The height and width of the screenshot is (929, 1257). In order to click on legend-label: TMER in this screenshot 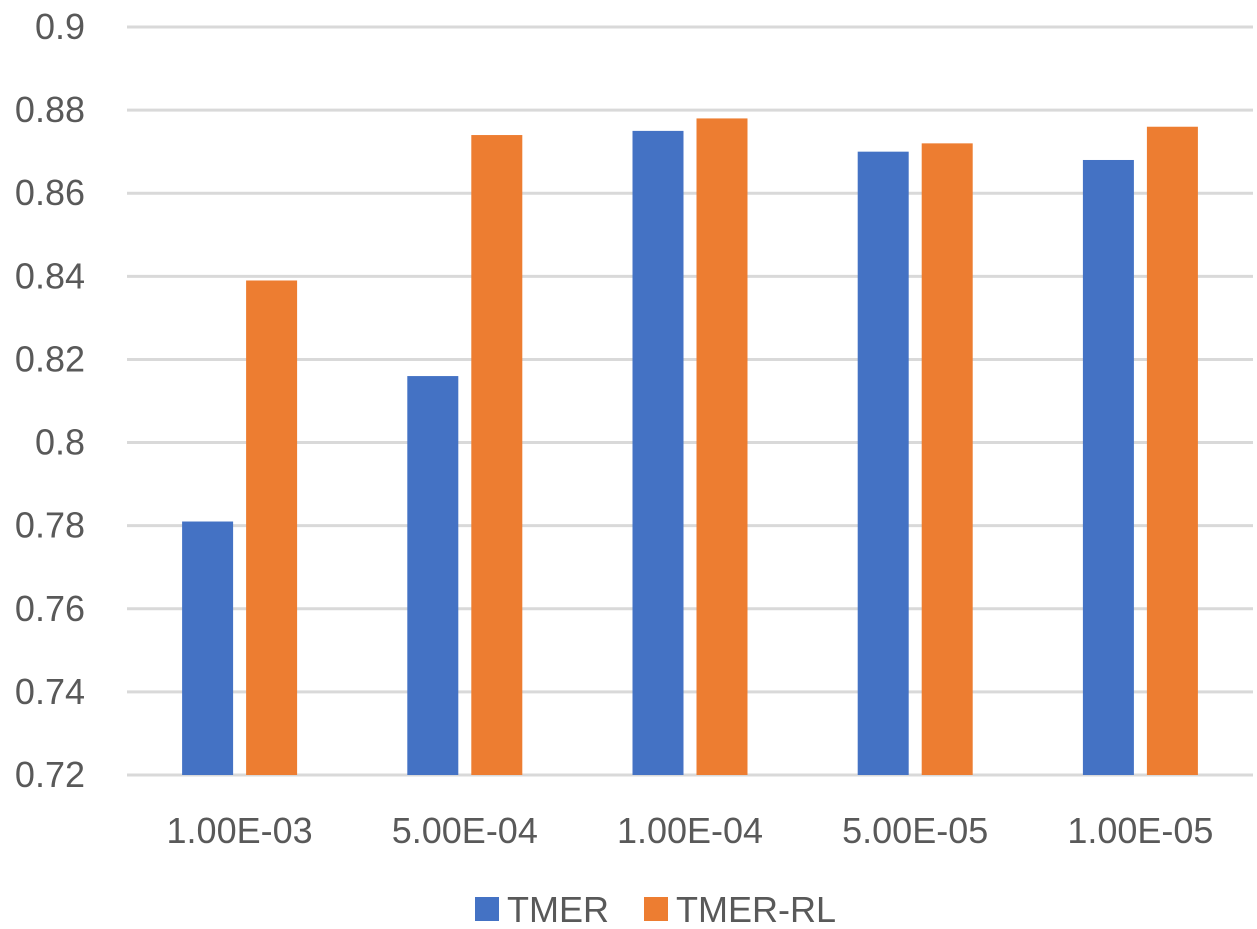, I will do `click(558, 909)`.